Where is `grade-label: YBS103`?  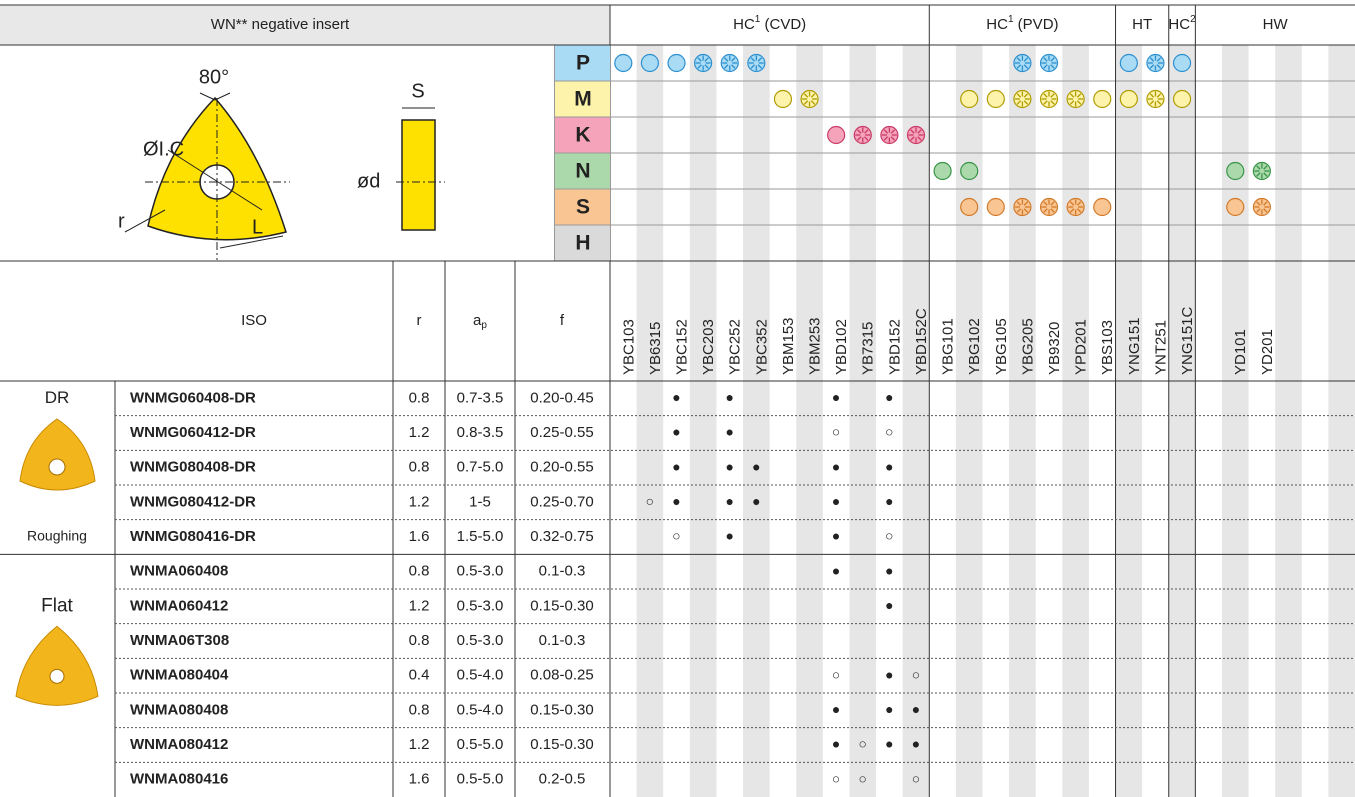 grade-label: YBS103 is located at coordinates (1107, 347).